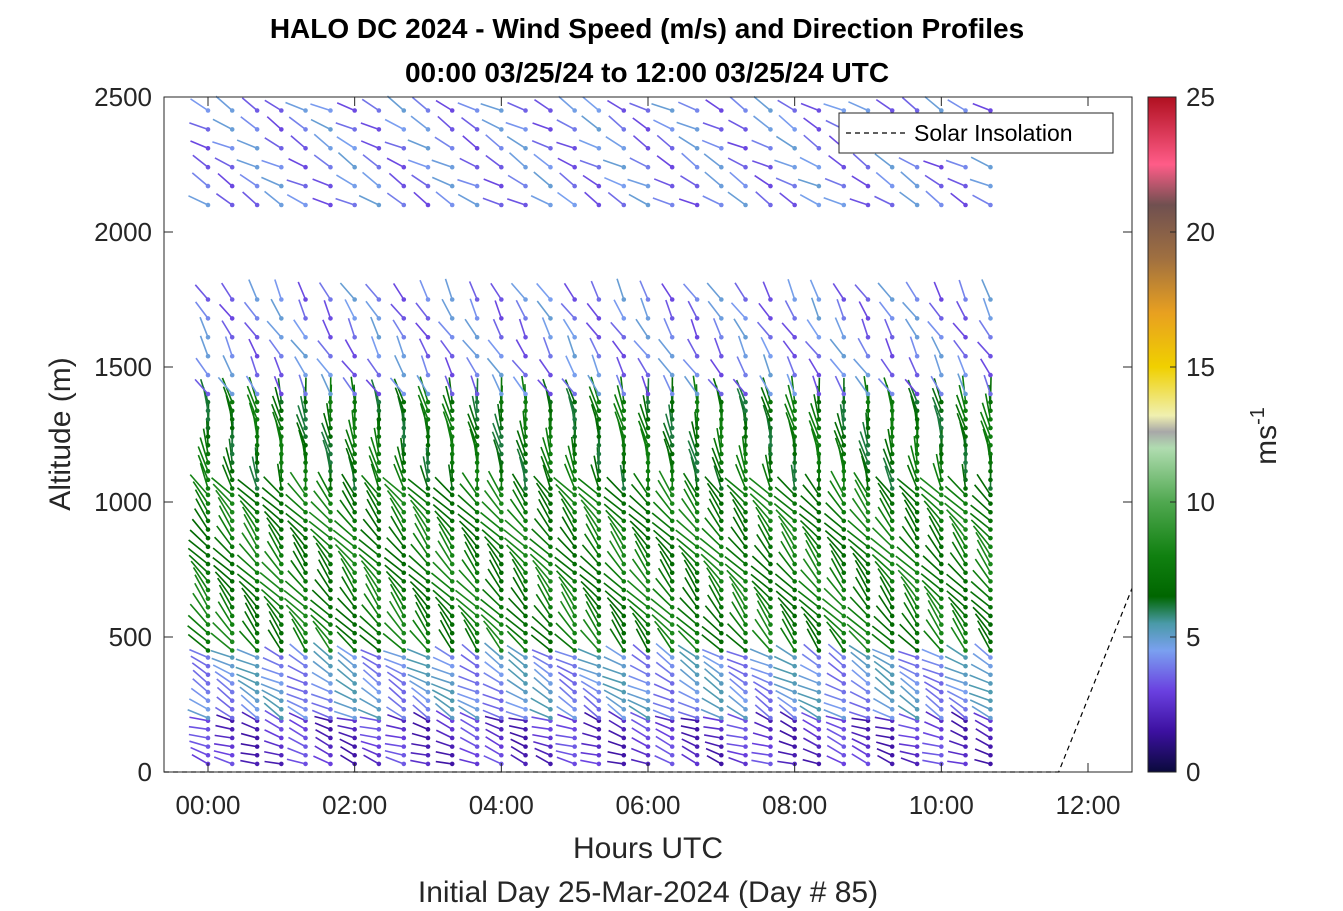  What do you see at coordinates (648, 848) in the screenshot?
I see `x-axis-label: Hours UTC` at bounding box center [648, 848].